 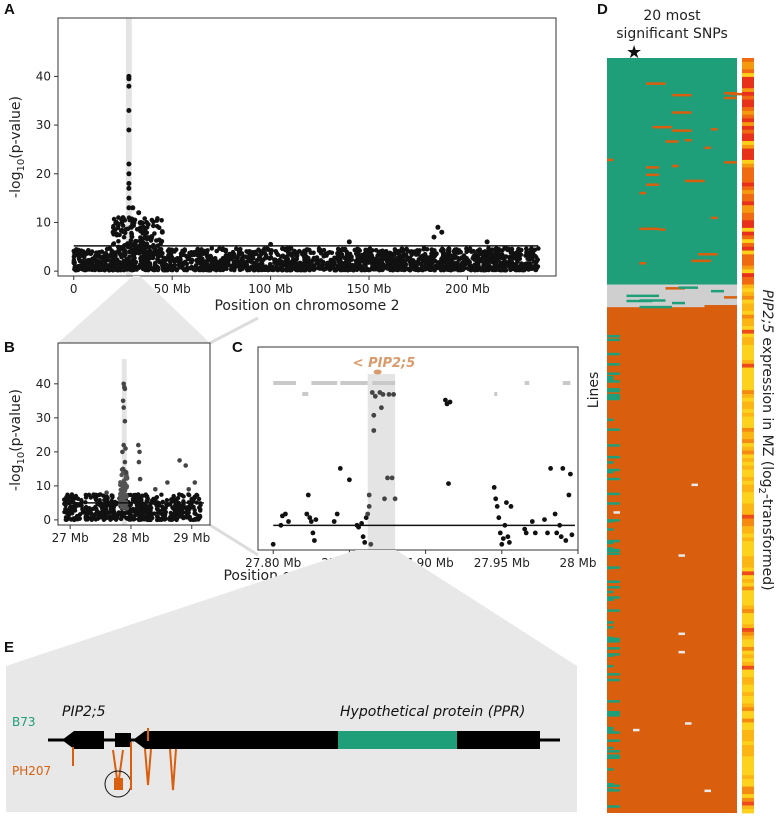 What do you see at coordinates (43, 174) in the screenshot?
I see `y-tick-label: 20` at bounding box center [43, 174].